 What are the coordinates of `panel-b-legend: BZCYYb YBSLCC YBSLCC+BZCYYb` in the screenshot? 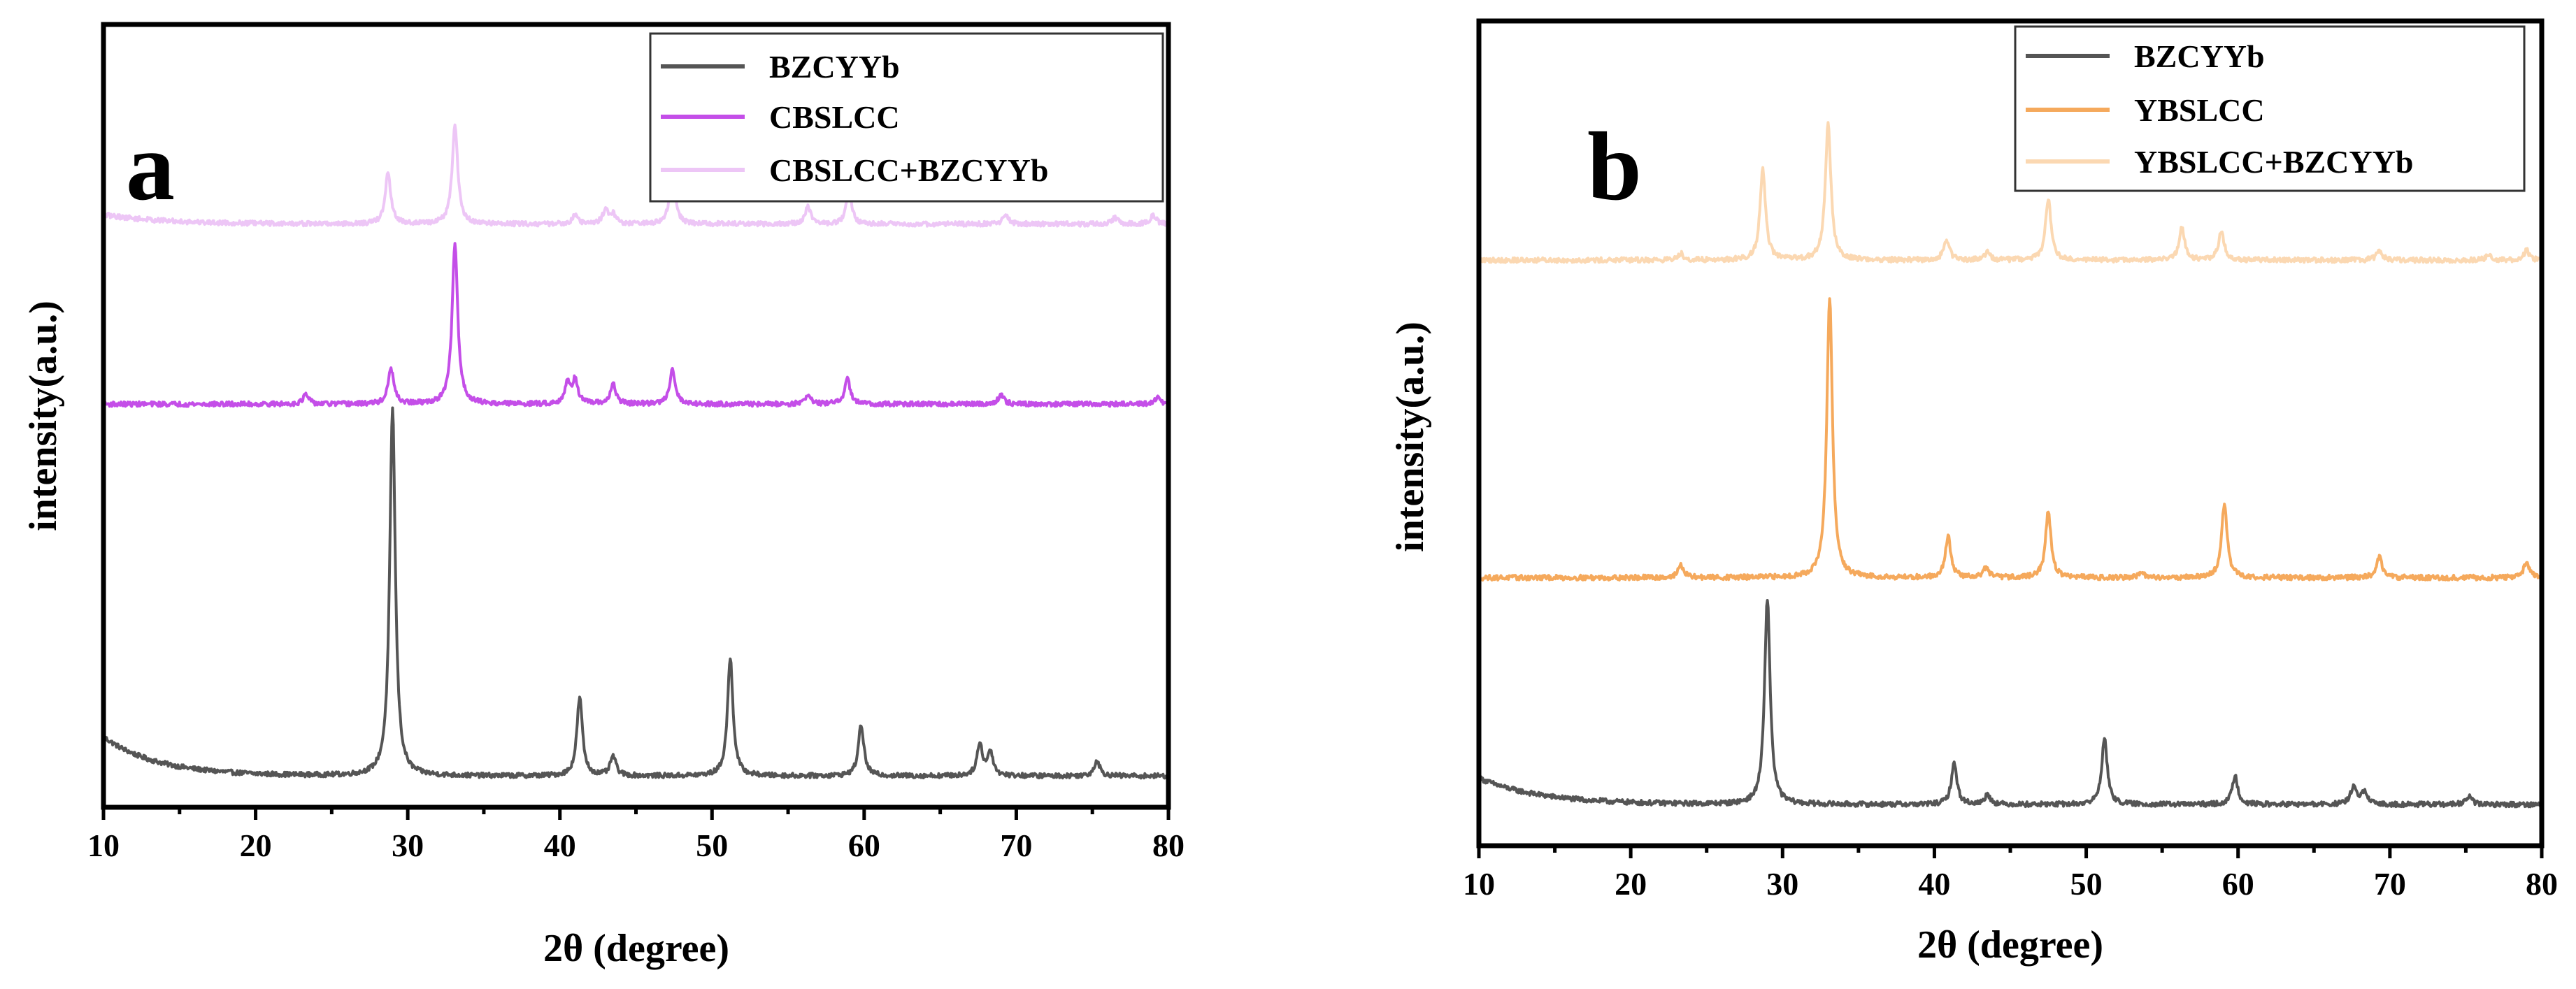 It's located at (2270, 108).